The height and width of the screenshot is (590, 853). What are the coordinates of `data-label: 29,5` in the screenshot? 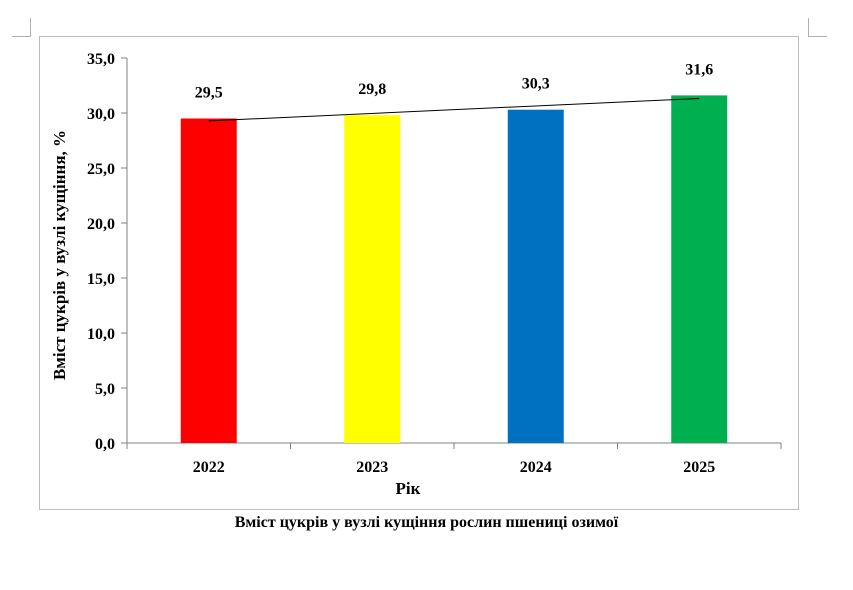 It's located at (209, 93).